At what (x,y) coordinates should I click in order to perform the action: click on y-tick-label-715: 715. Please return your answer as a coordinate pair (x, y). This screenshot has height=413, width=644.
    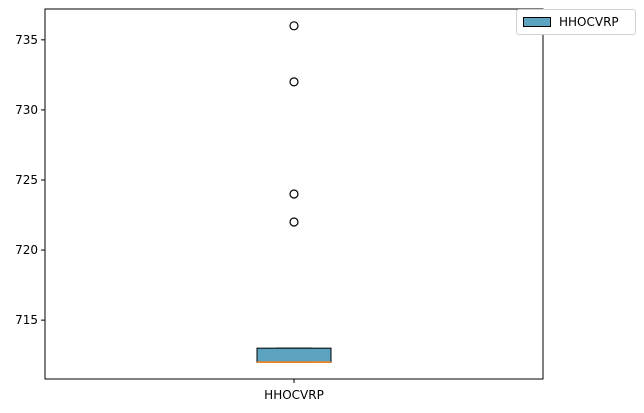
    Looking at the image, I should click on (26, 320).